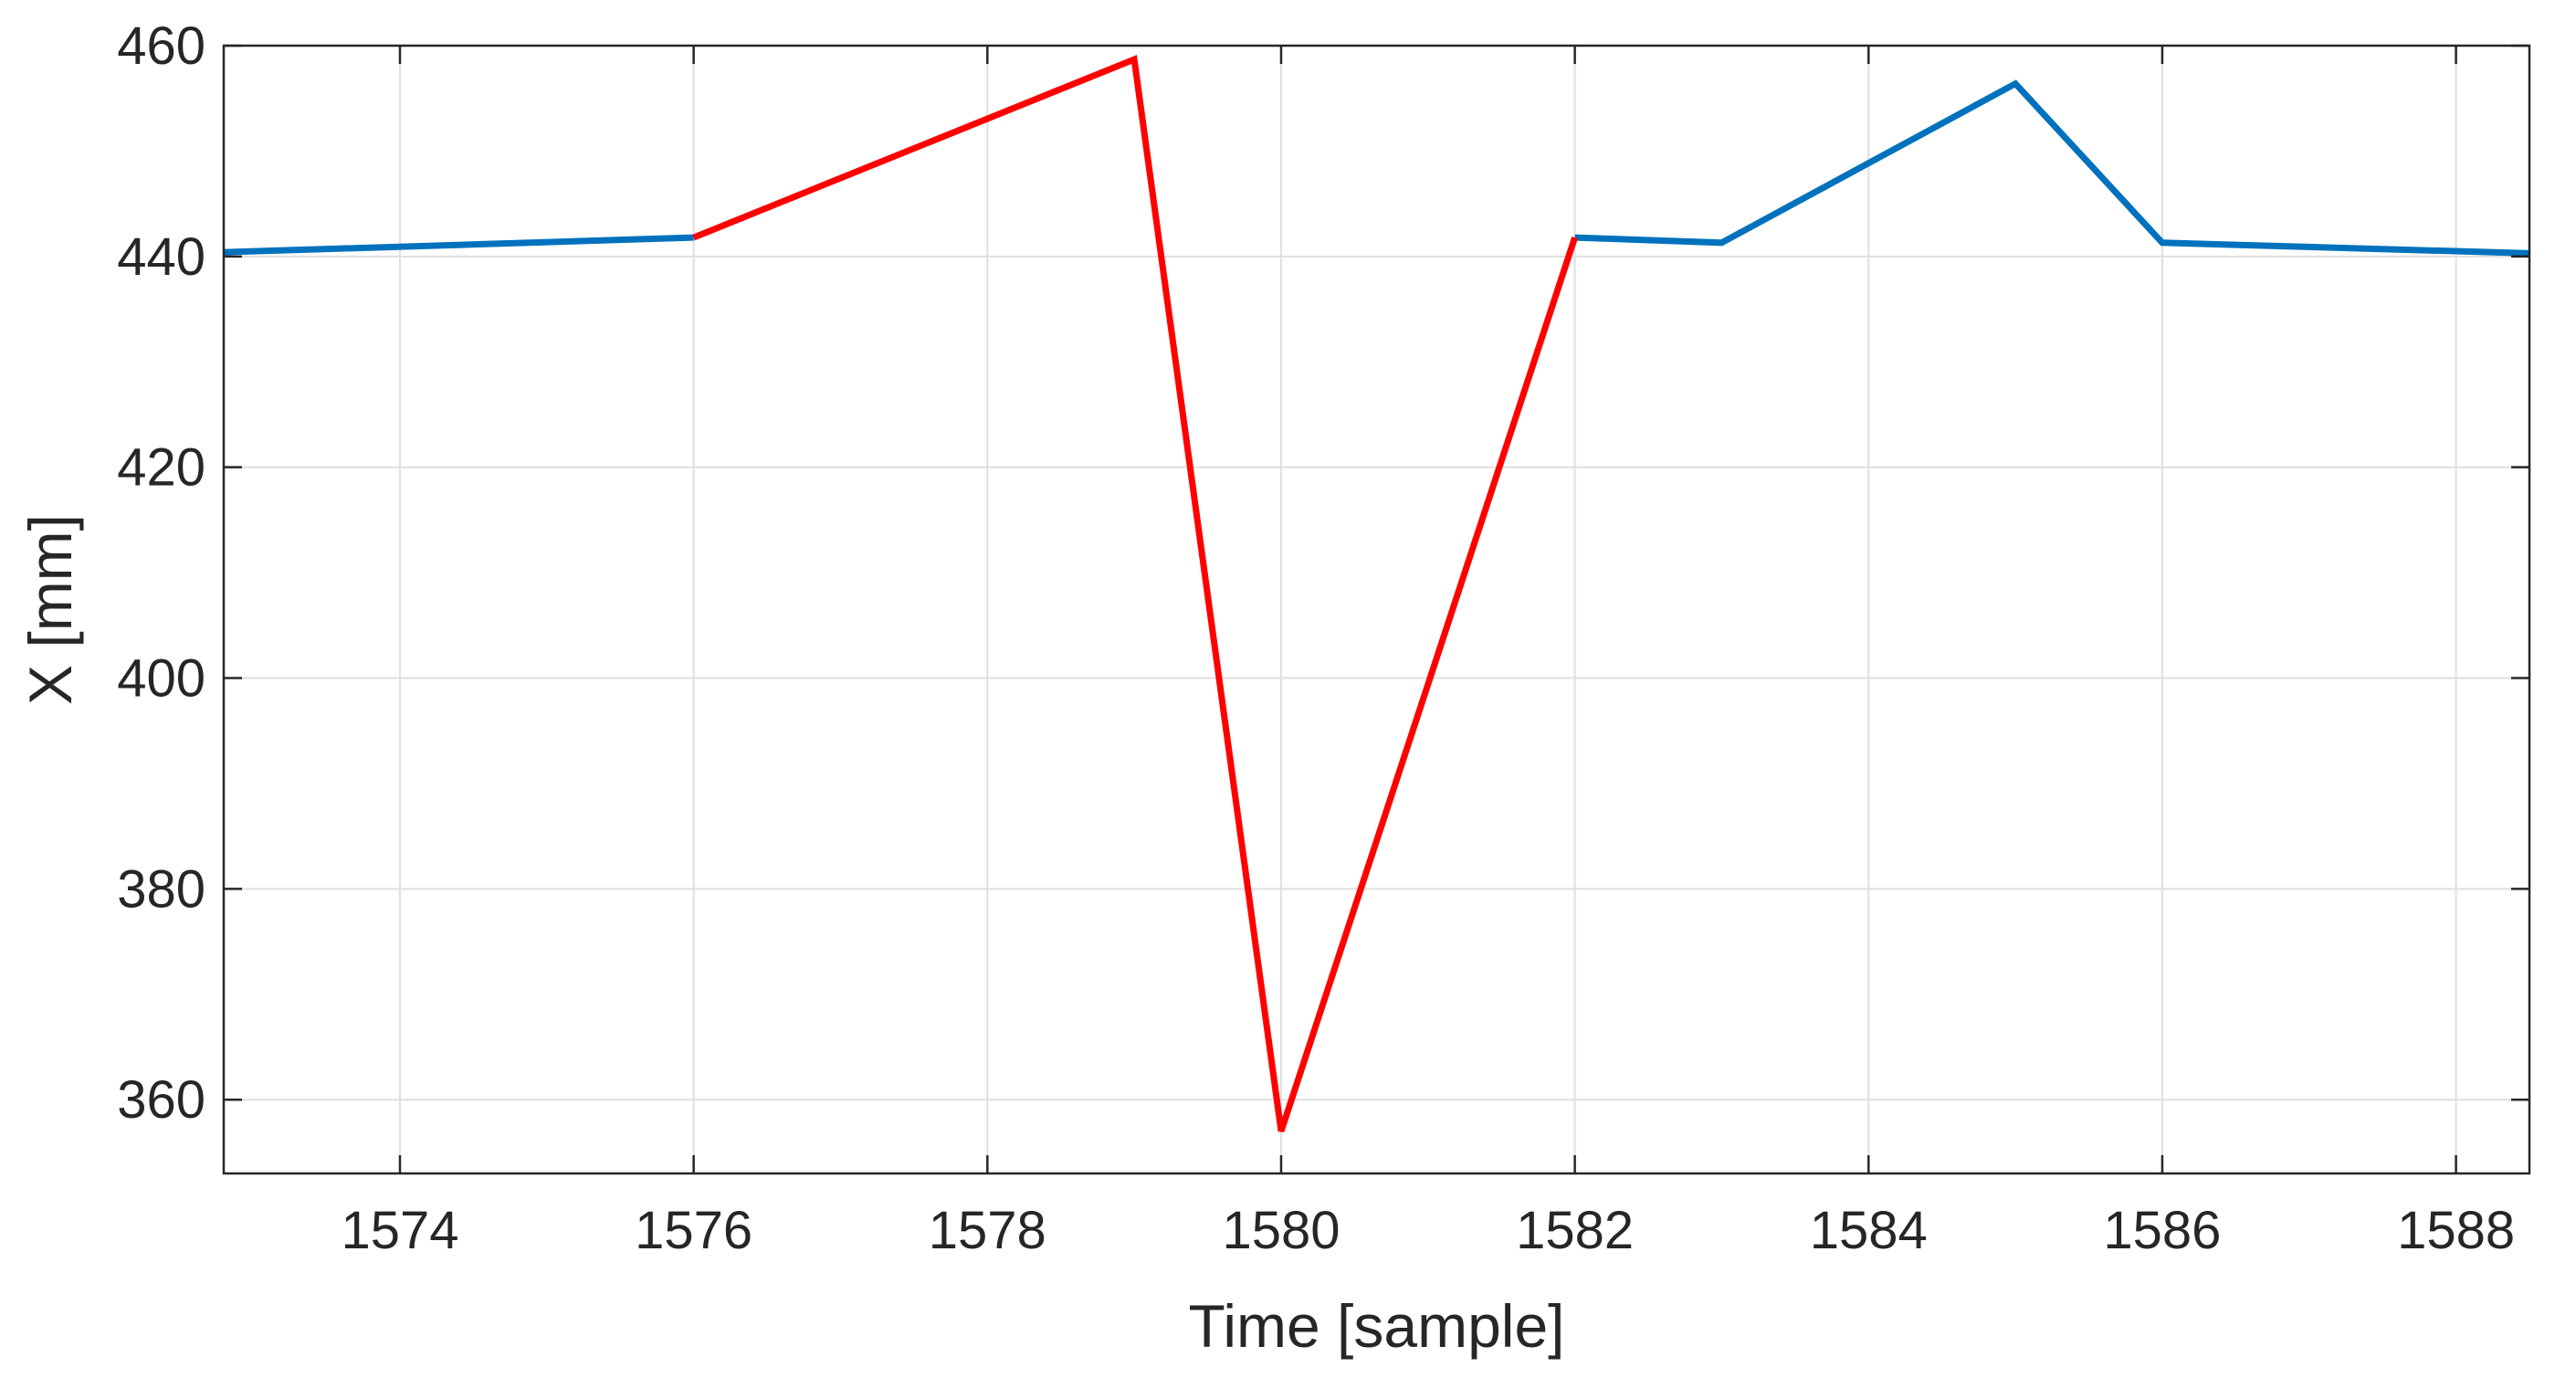  What do you see at coordinates (987, 1230) in the screenshot?
I see `x-tick-label: 1578` at bounding box center [987, 1230].